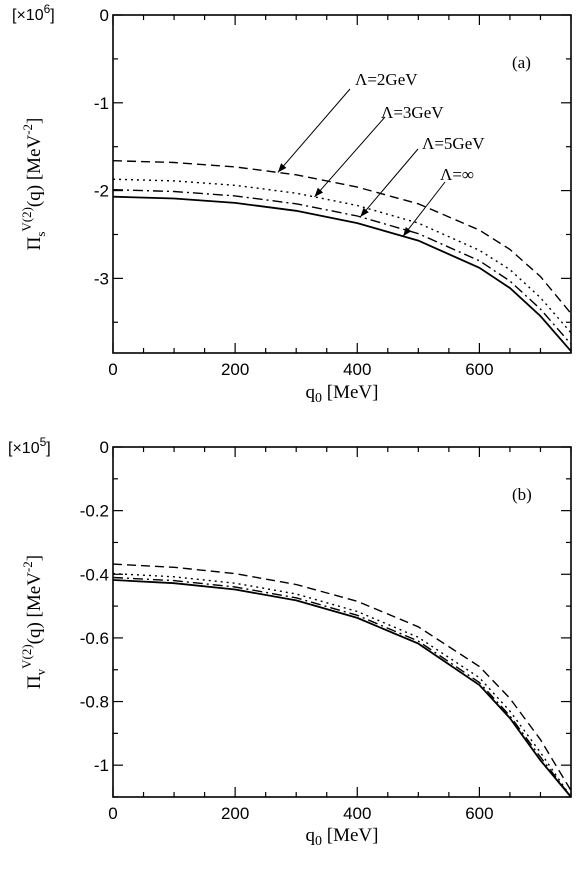  Describe the element at coordinates (47, 9) in the screenshot. I see `scale-exponent: 6` at that location.